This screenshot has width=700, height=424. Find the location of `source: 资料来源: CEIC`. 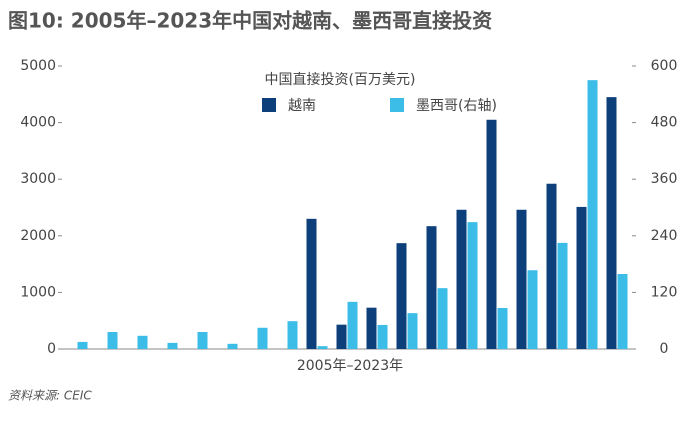

source: 资料来源: CEIC is located at coordinates (50, 396).